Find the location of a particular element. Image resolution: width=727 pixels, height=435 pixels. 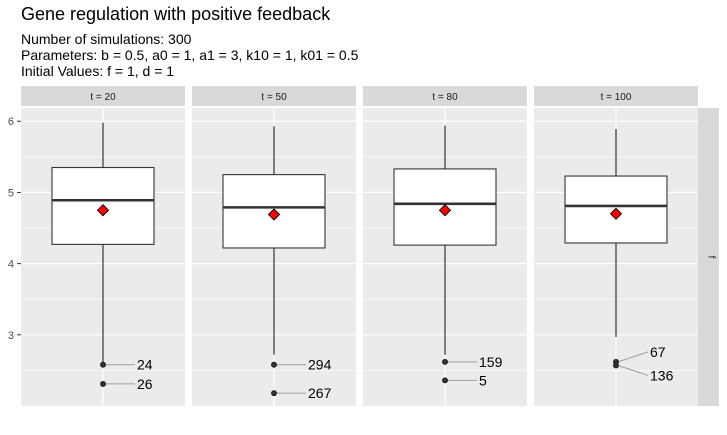

facet-strip-label: t = 100 is located at coordinates (616, 97).